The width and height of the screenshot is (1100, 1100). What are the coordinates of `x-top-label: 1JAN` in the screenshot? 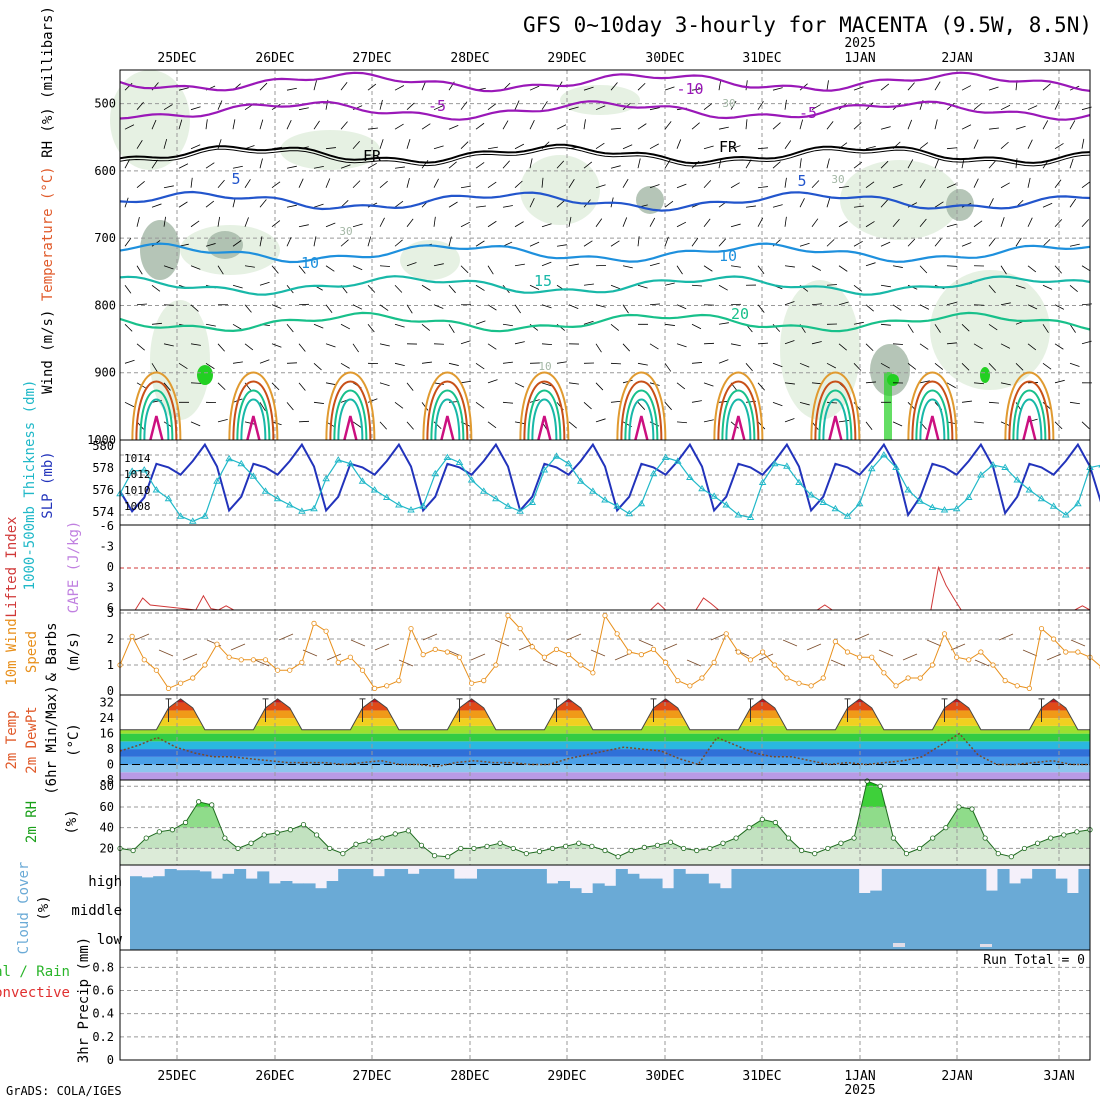 It's located at (859, 58).